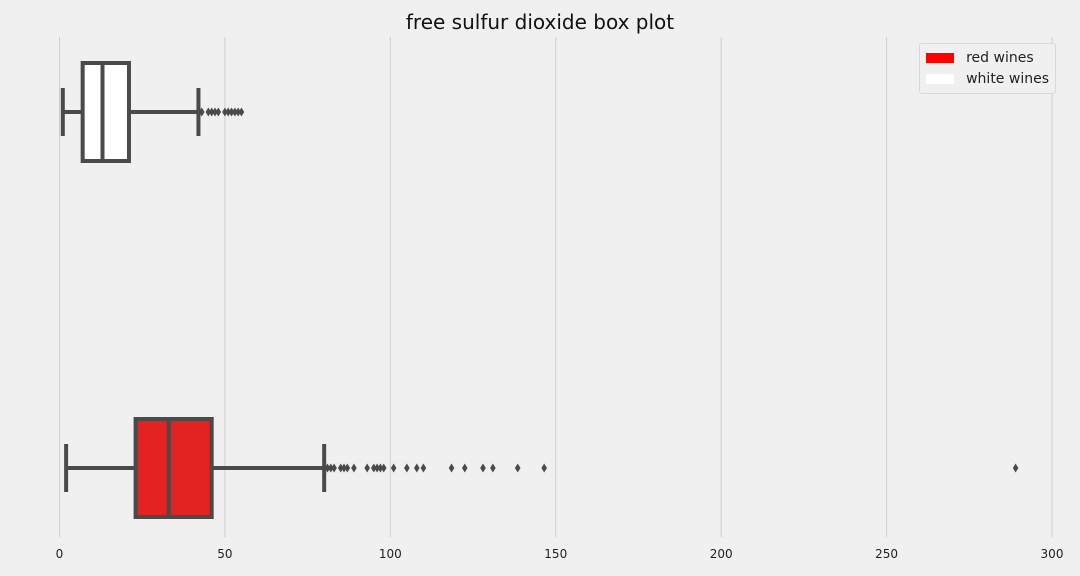 This screenshot has width=1080, height=576. I want to click on legend-item-red-wines: red wines, so click(987, 57).